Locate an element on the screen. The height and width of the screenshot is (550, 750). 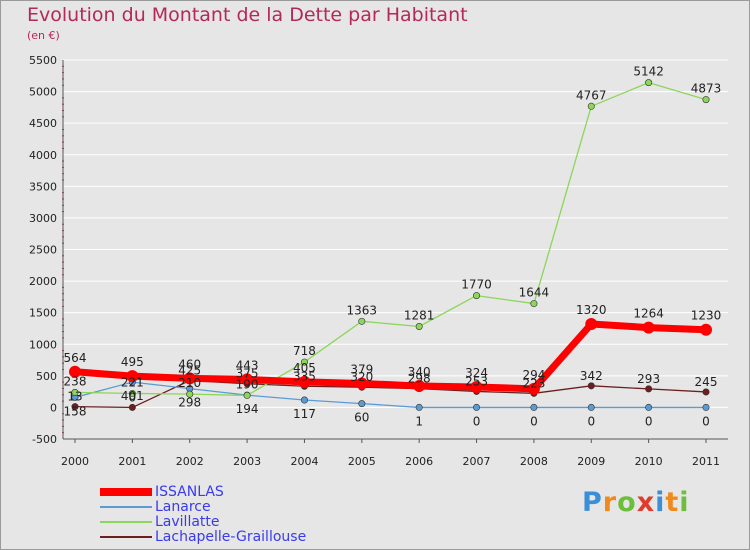
y-tick-label: 0 is located at coordinates (53, 407).